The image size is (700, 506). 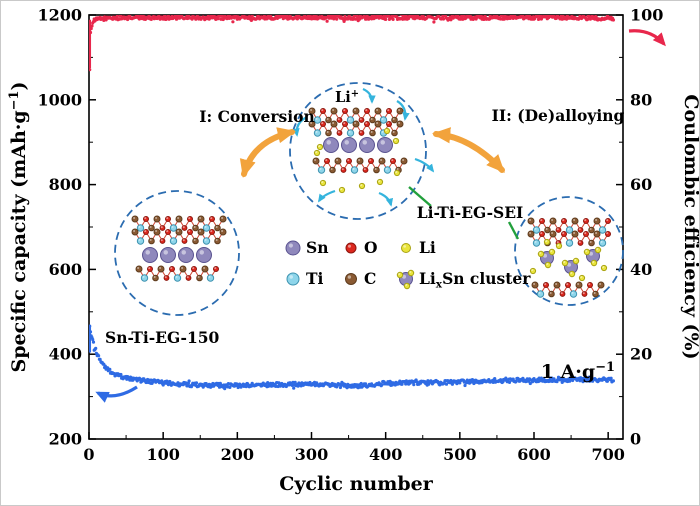 What do you see at coordinates (116, 394) in the screenshot?
I see `capacity-axis-arrow-icon` at bounding box center [116, 394].